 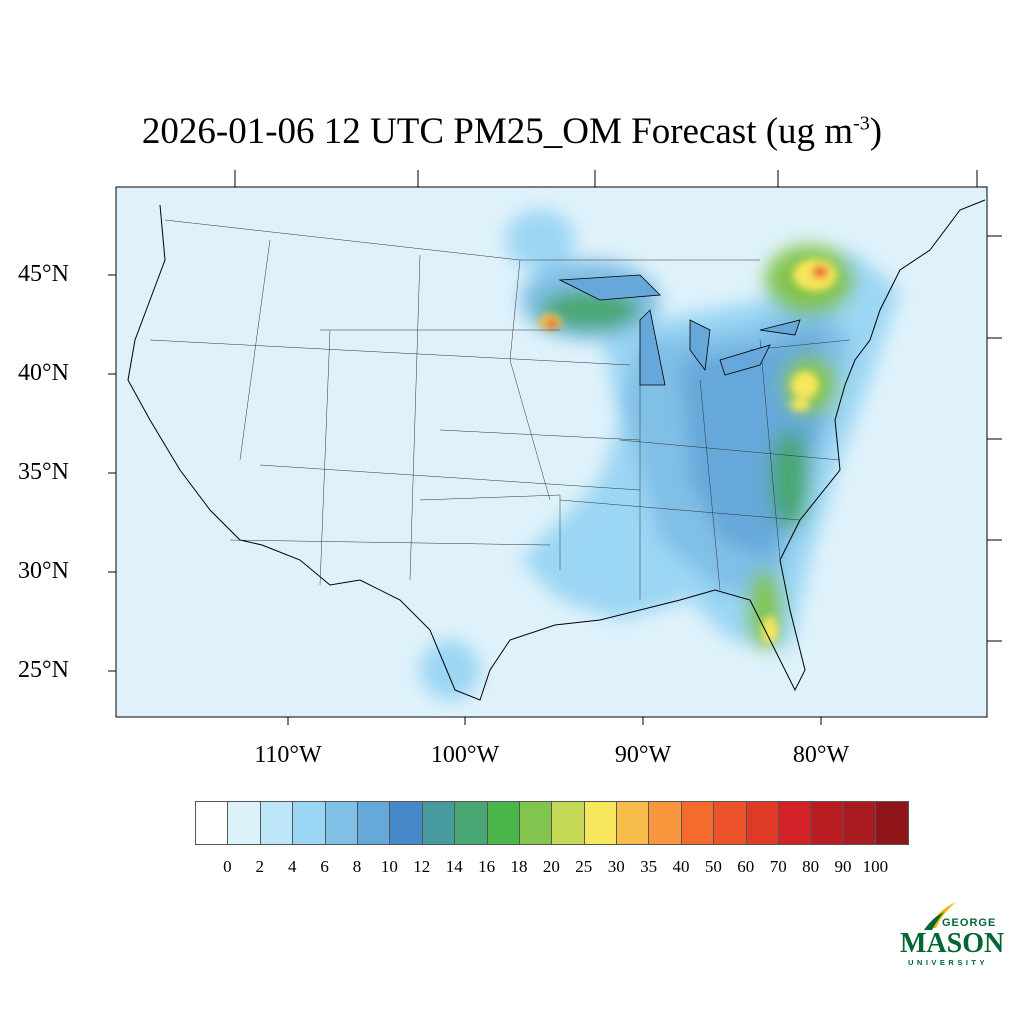 What do you see at coordinates (643, 755) in the screenshot?
I see `lon-label: 90°W` at bounding box center [643, 755].